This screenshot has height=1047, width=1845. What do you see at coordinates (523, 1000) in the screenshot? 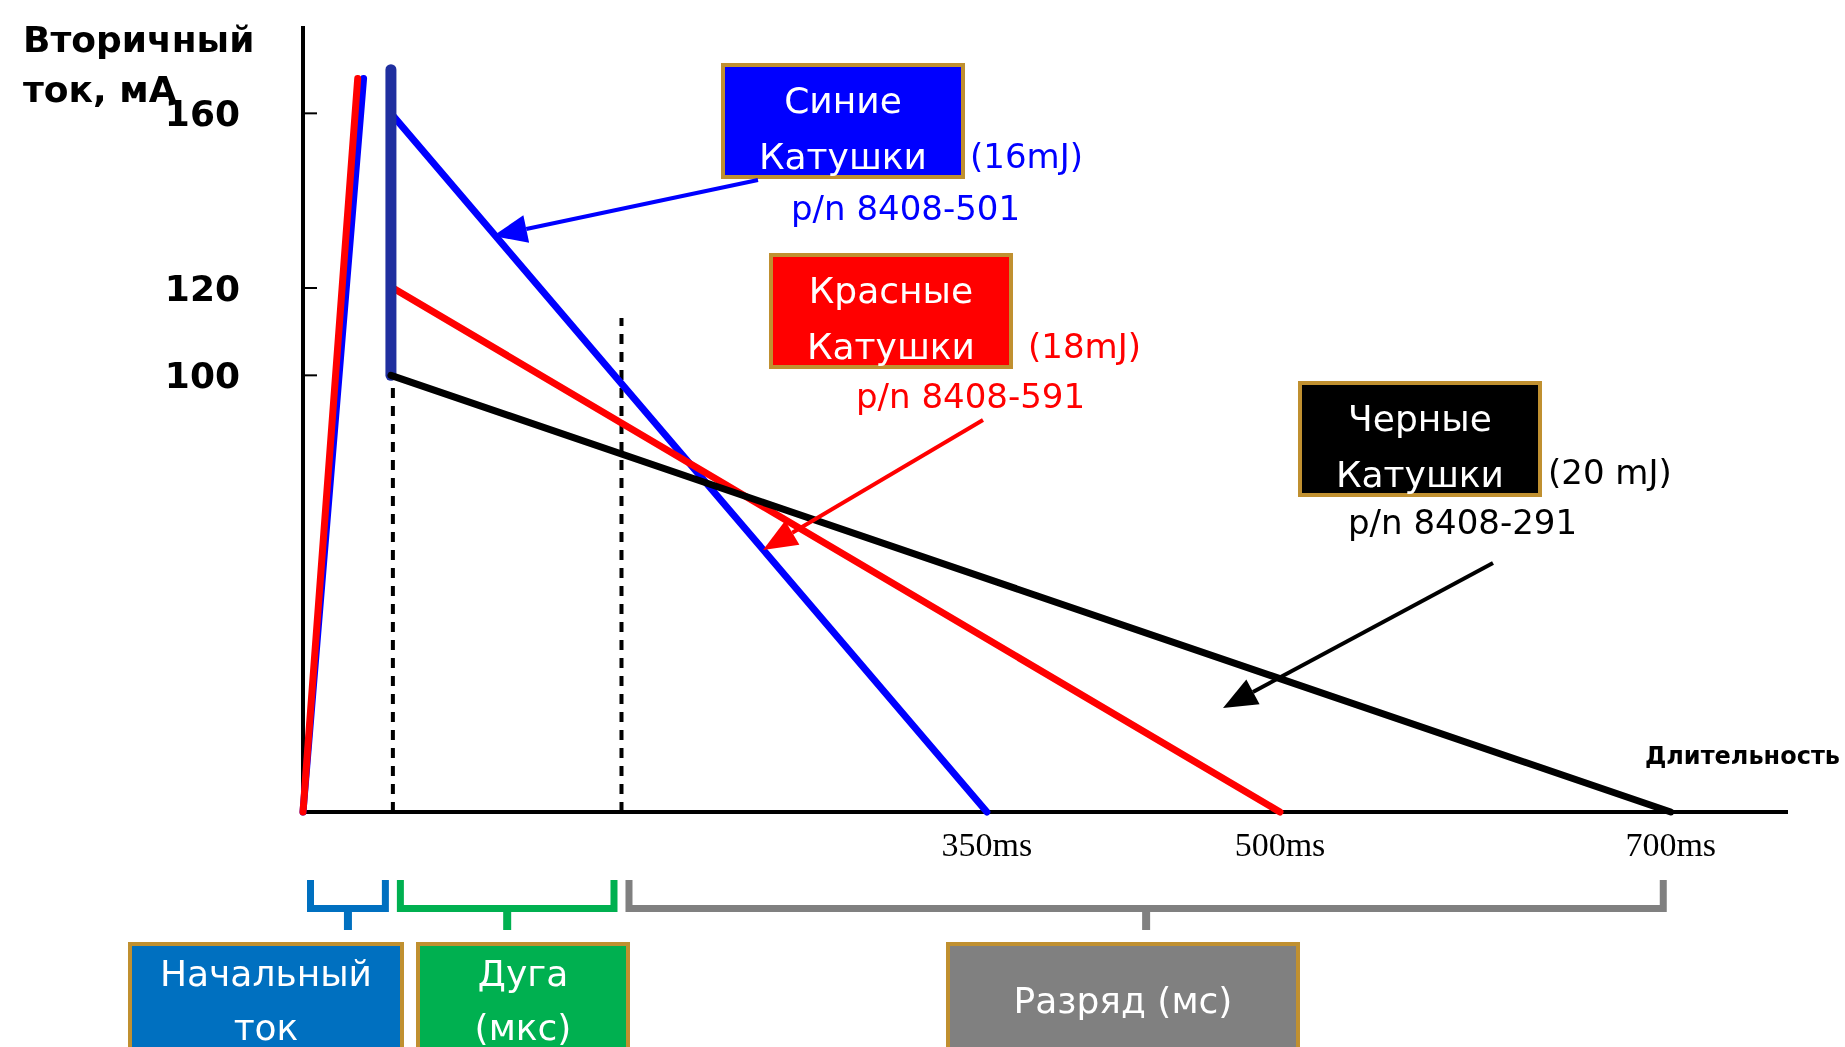
I see `text: Дуга (мкс)` at bounding box center [523, 1000].